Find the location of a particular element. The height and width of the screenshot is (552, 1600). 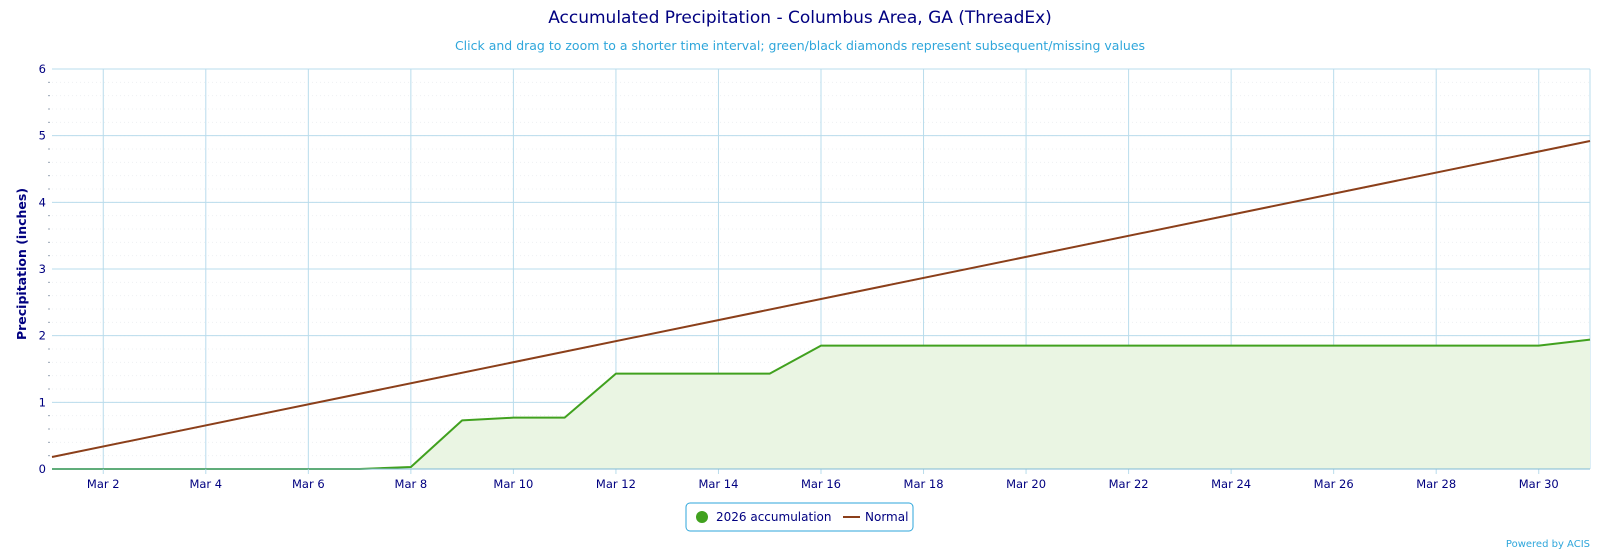

y-tick-label: 1 is located at coordinates (42, 402).